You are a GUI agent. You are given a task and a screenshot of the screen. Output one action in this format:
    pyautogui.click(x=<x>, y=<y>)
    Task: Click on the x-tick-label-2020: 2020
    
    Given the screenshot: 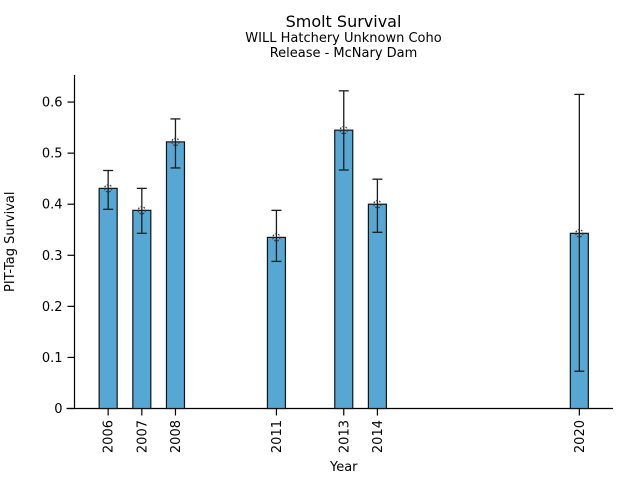 What is the action you would take?
    pyautogui.click(x=580, y=436)
    